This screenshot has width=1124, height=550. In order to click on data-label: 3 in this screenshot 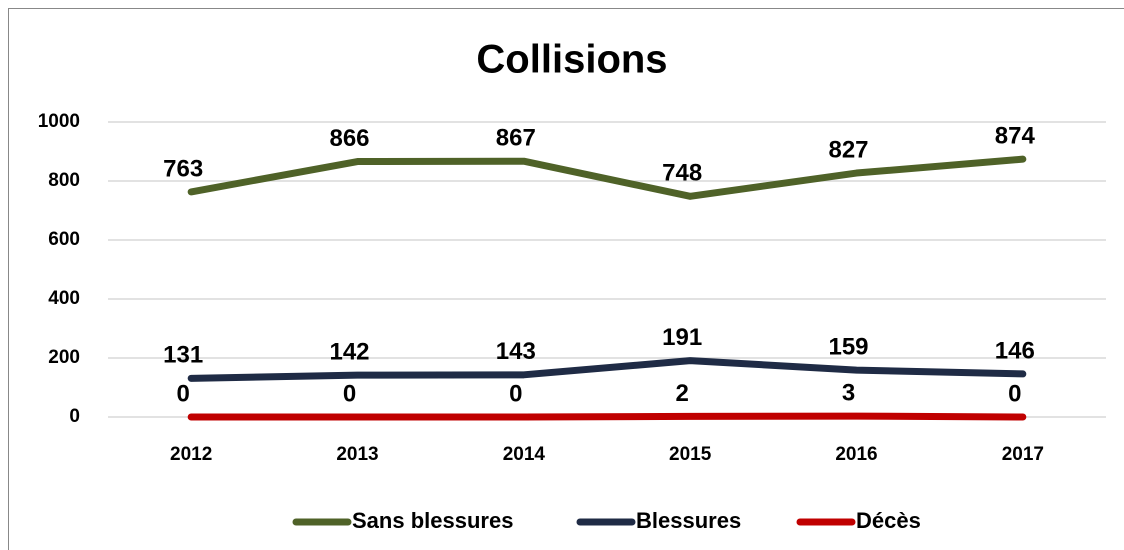, I will do `click(848, 392)`.